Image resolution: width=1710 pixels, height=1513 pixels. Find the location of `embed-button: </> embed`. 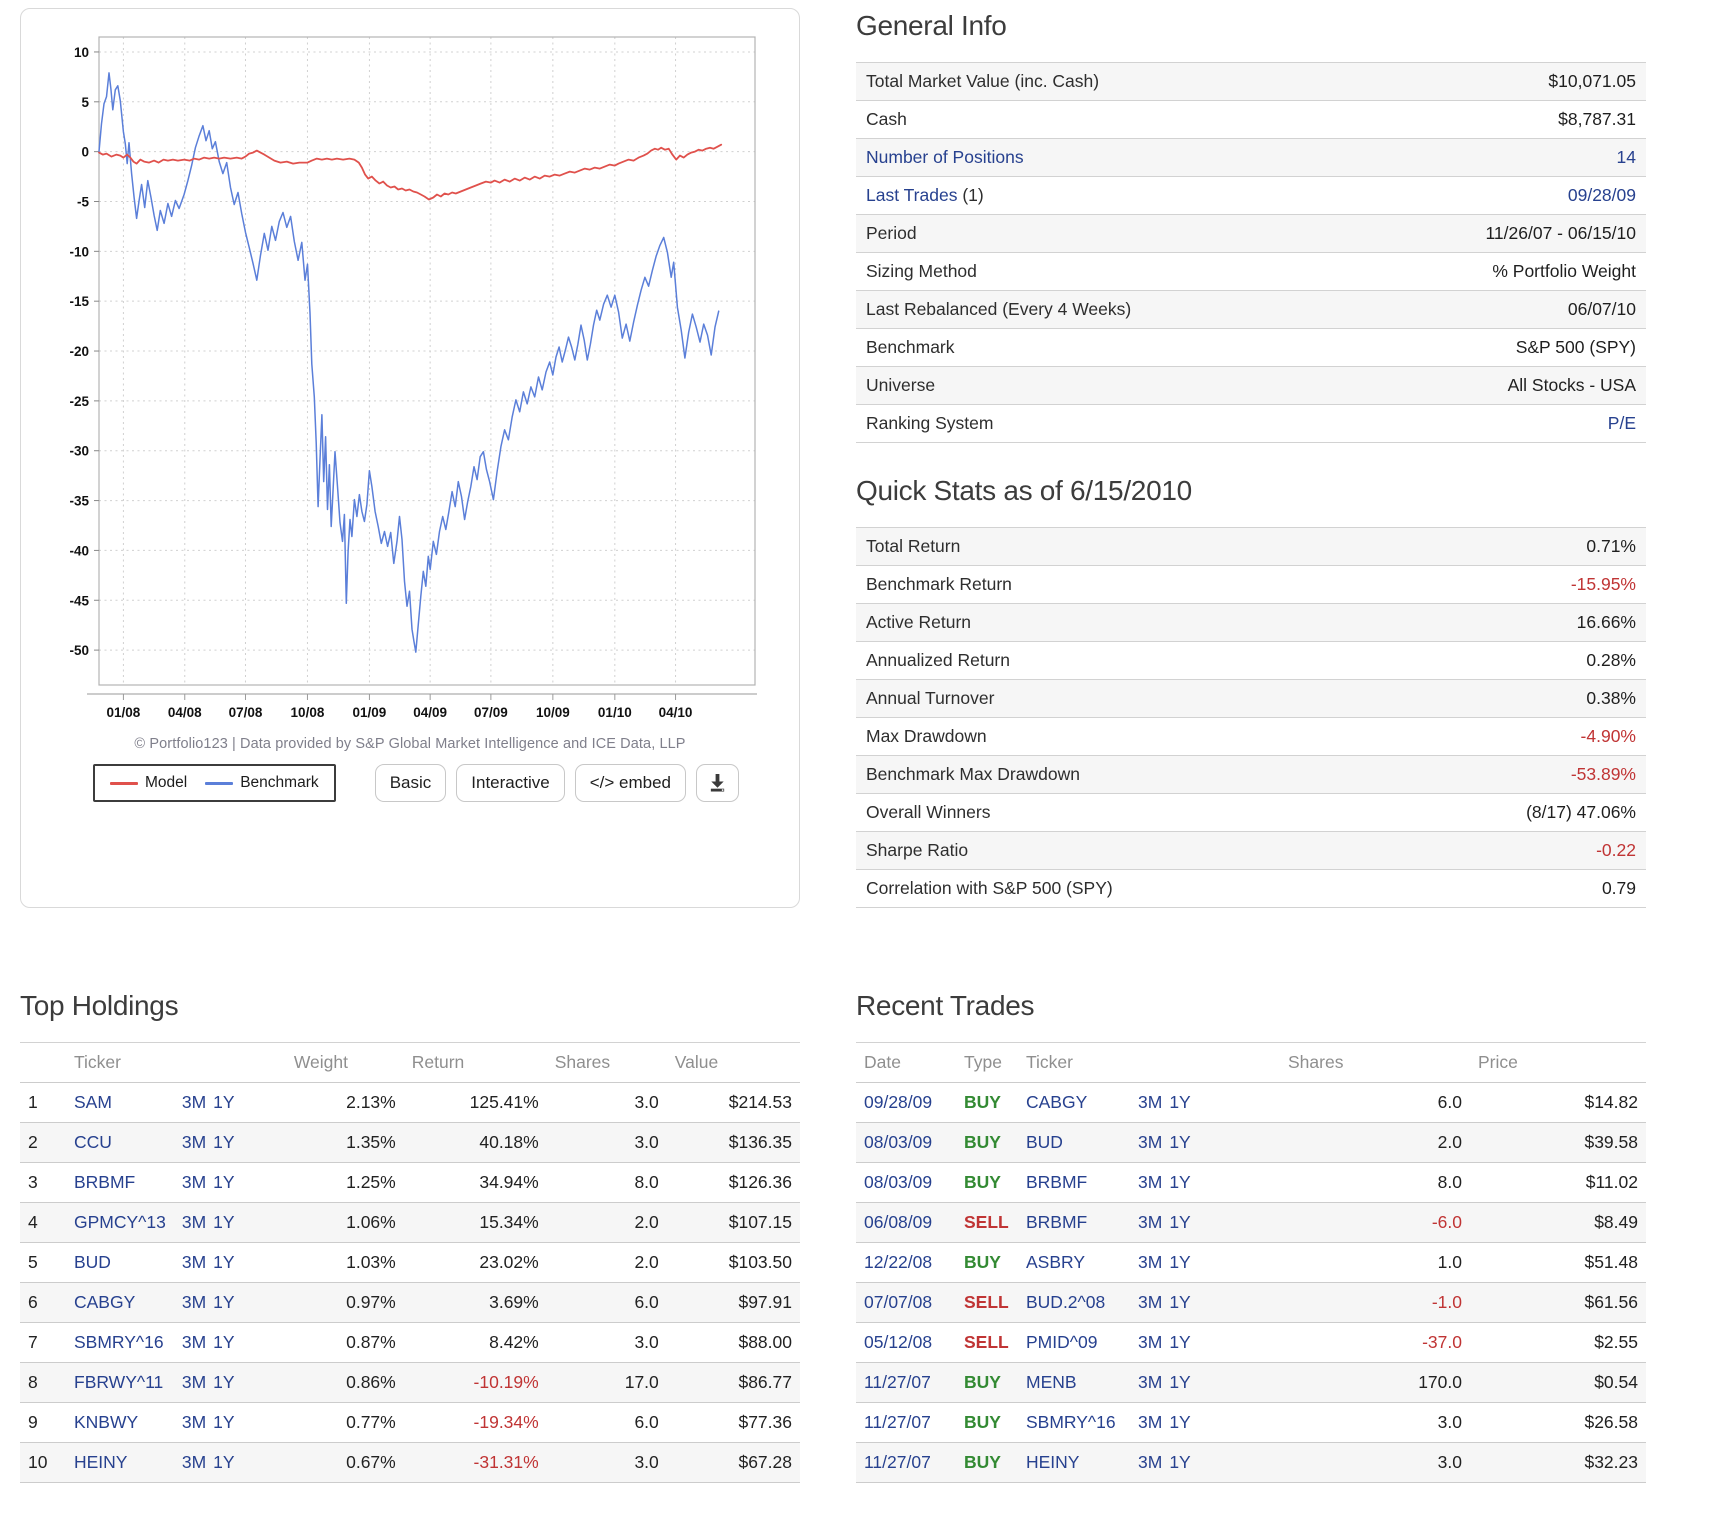

embed-button: </> embed is located at coordinates (630, 783).